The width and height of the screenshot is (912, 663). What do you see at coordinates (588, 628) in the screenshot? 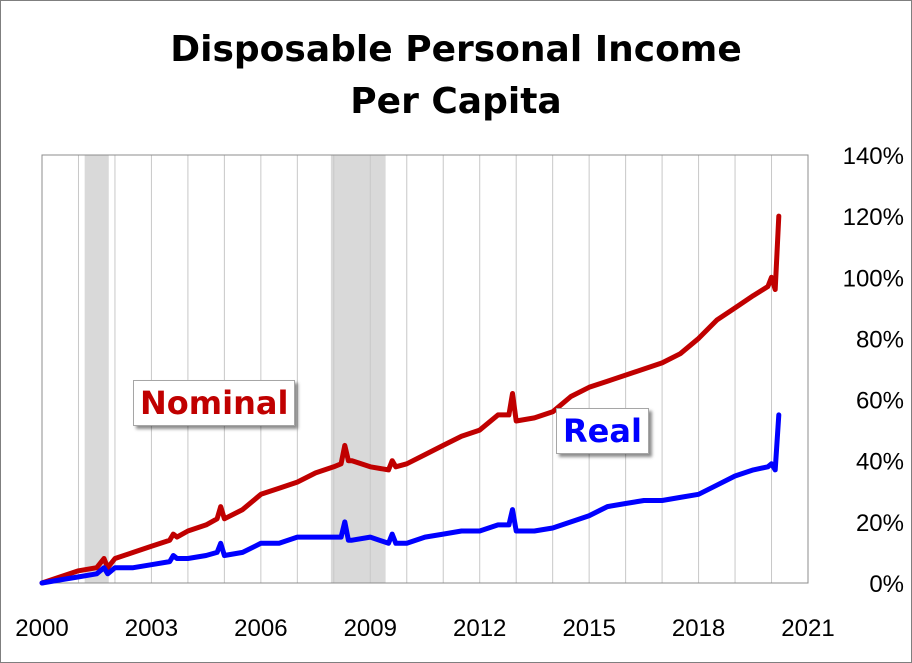
I see `x-tick-label: 2015` at bounding box center [588, 628].